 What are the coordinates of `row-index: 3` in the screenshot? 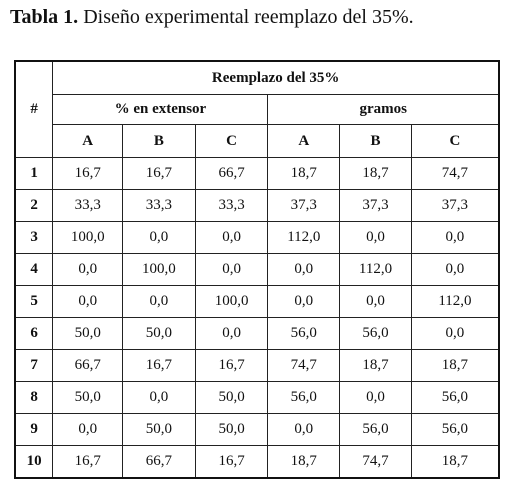 It's located at (34, 237).